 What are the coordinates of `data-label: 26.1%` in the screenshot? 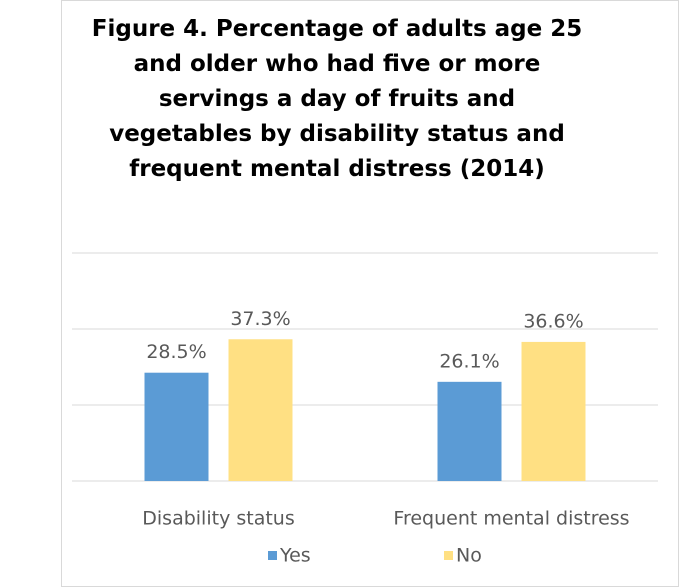 It's located at (469, 361).